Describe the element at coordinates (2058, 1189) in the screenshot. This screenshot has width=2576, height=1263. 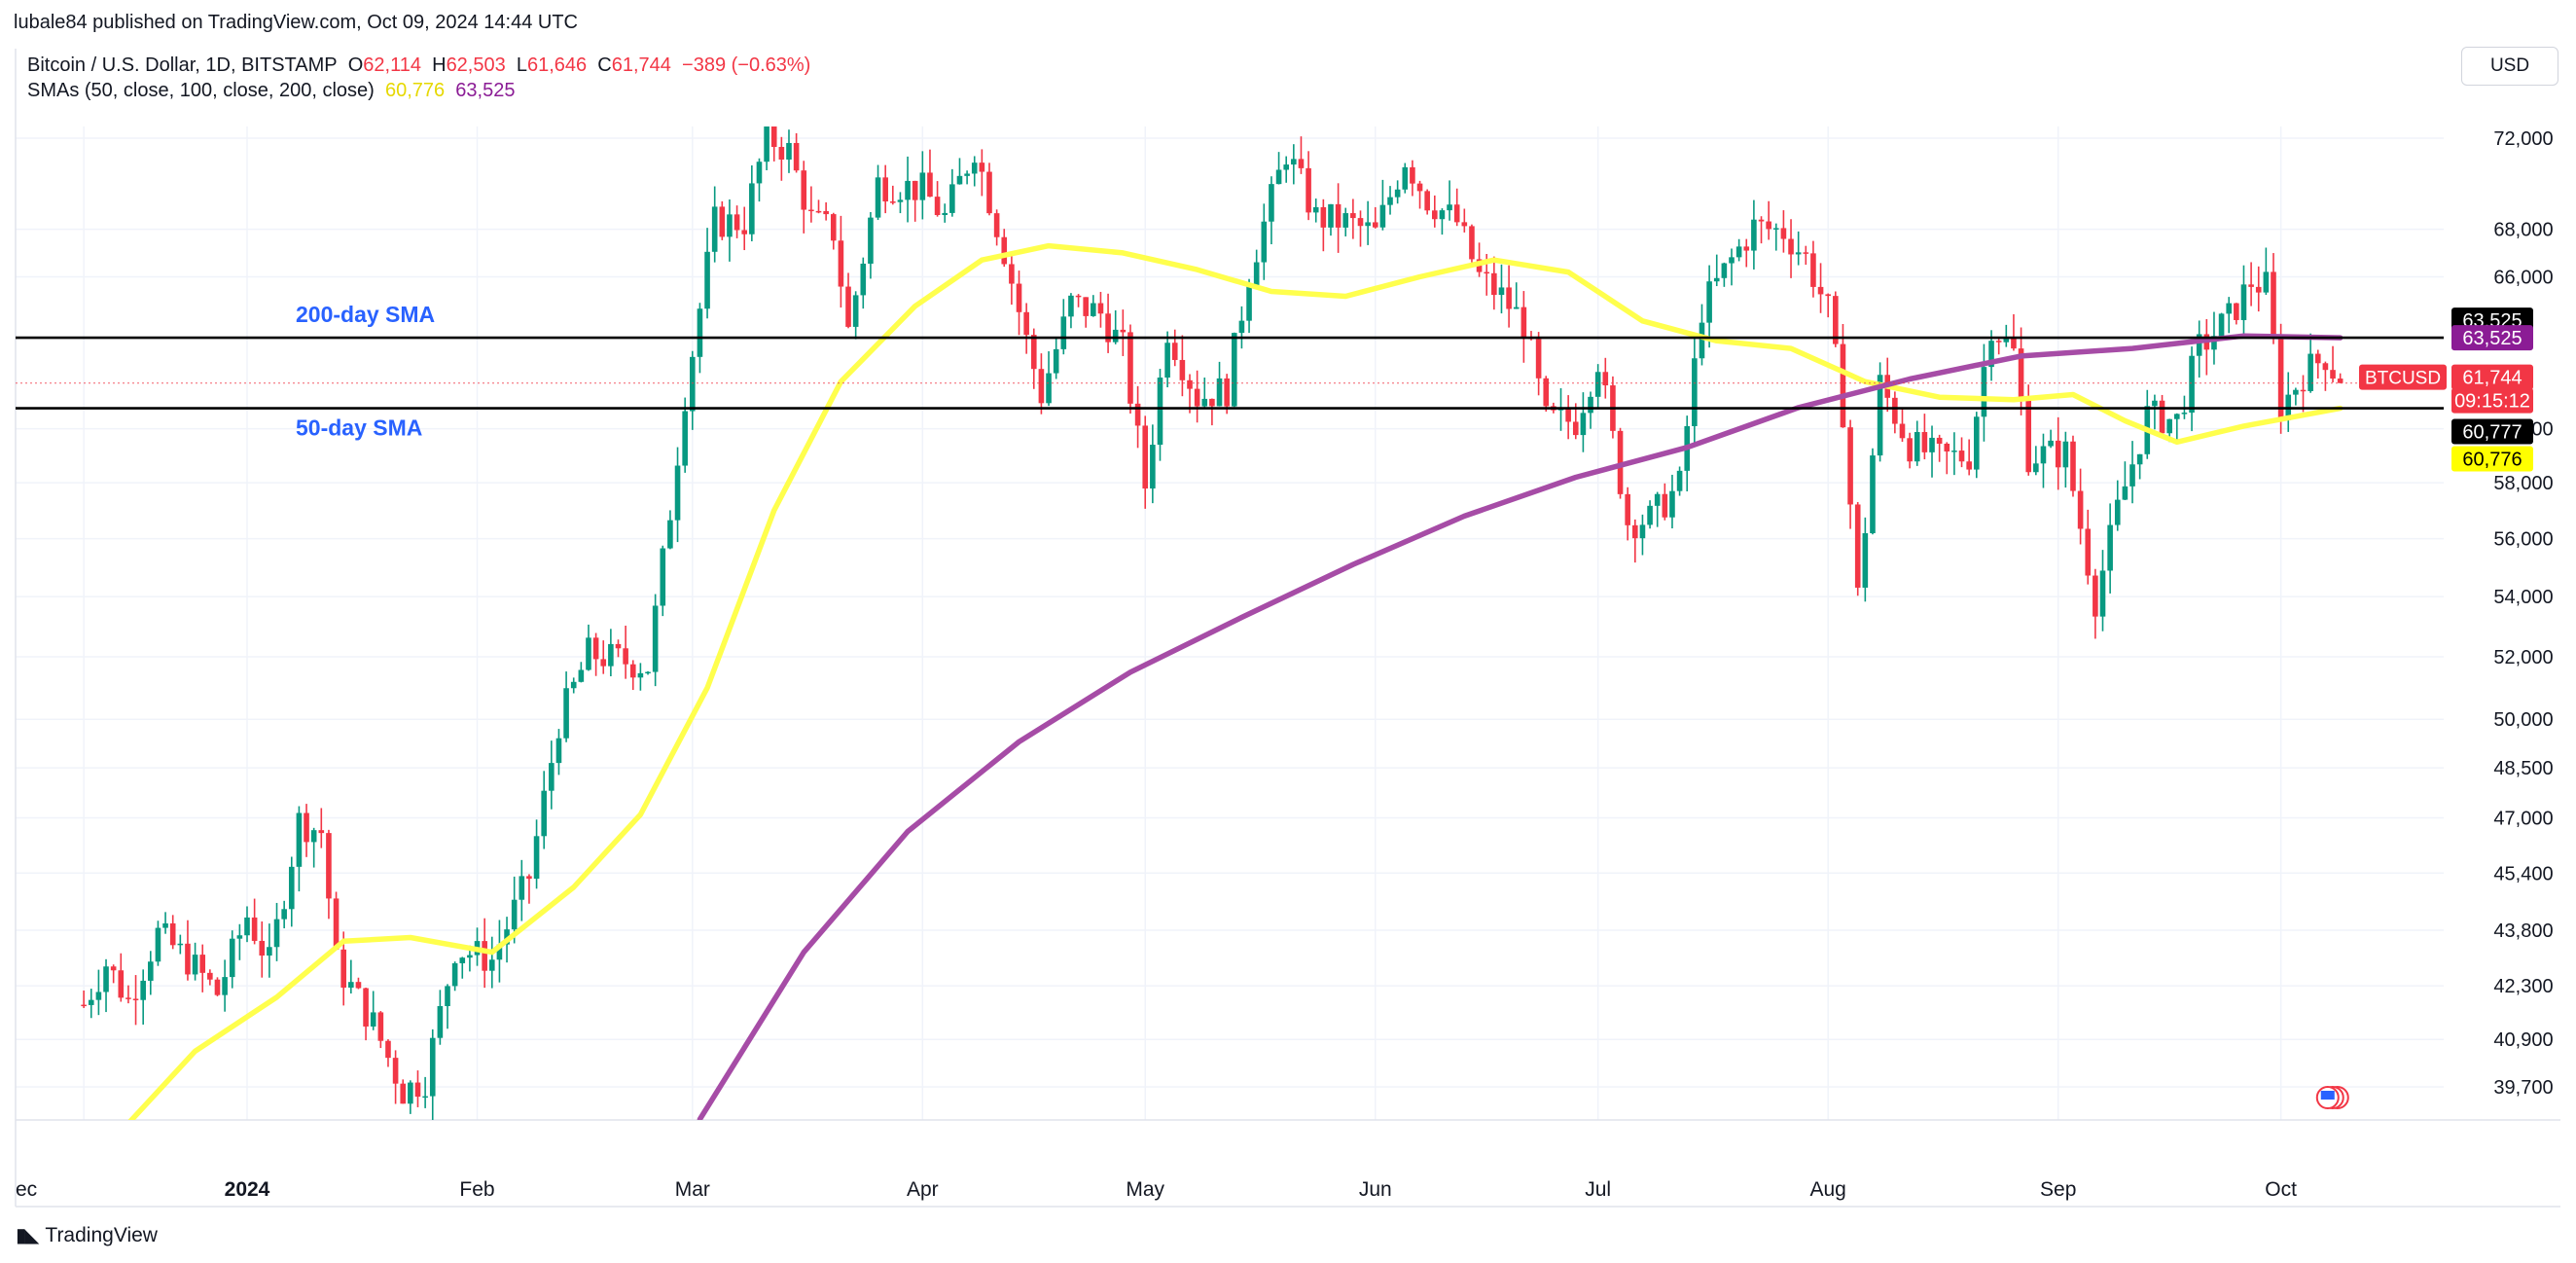
I see `x-tick-label: Sep` at that location.